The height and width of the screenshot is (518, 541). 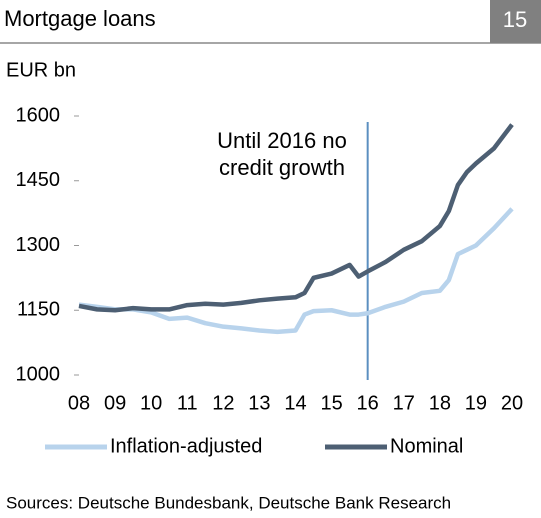 What do you see at coordinates (38, 374) in the screenshot?
I see `y-tick-label: 1000` at bounding box center [38, 374].